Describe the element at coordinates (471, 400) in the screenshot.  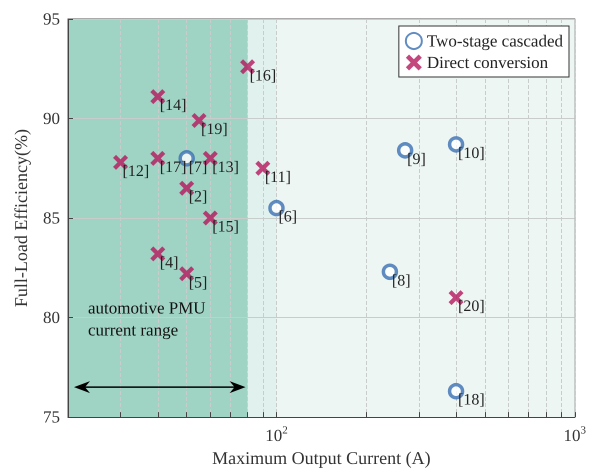
I see `annotation: [18]` at that location.